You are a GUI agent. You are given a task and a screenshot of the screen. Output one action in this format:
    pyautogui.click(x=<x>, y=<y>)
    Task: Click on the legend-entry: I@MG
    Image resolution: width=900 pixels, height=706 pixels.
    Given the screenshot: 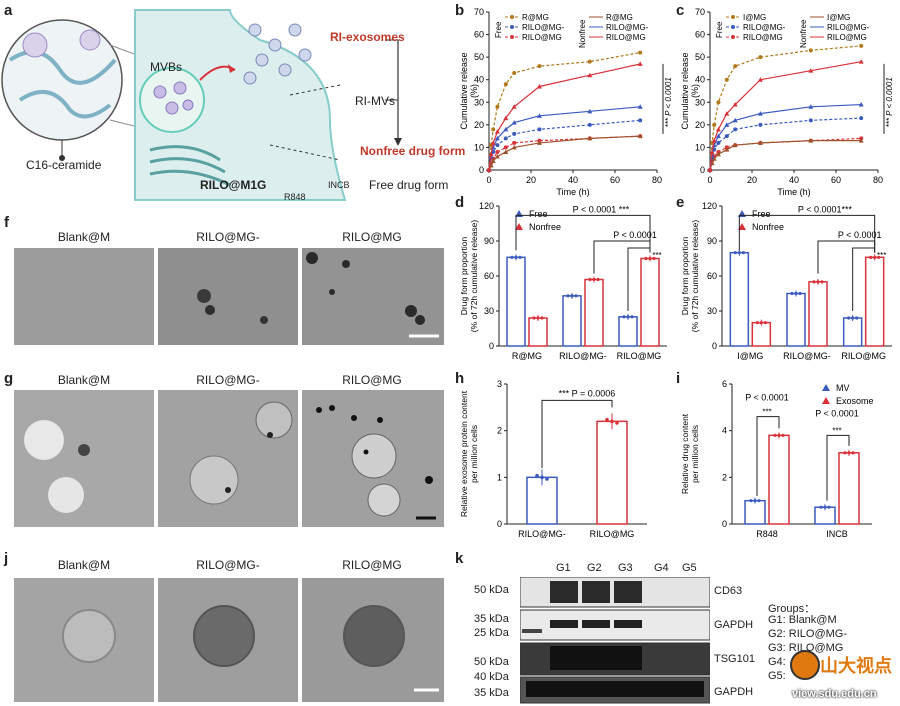 What is the action you would take?
    pyautogui.click(x=754, y=17)
    